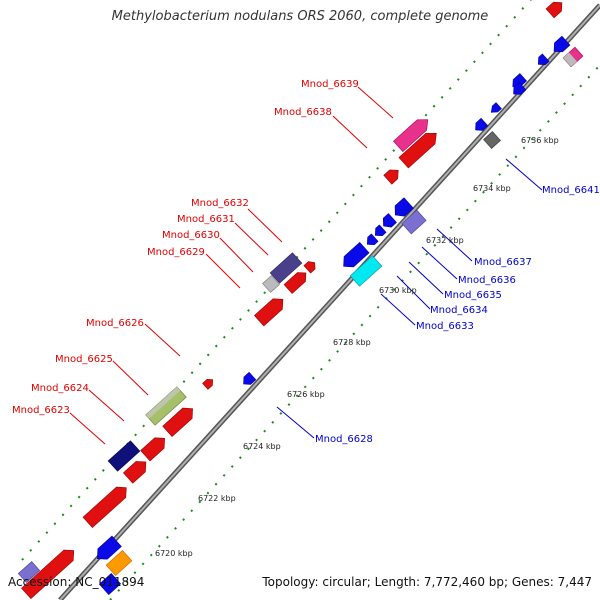 This screenshot has height=600, width=600. Describe the element at coordinates (487, 280) in the screenshot. I see `label-mnod-6636: Mnod_6636` at that location.